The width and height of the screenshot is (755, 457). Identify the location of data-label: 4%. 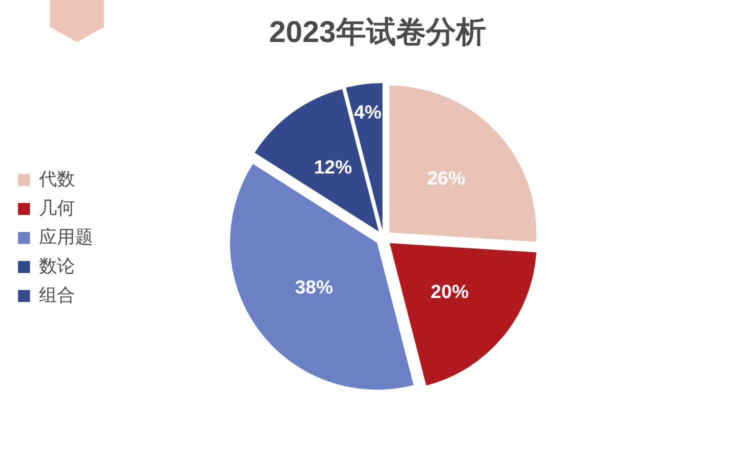
(368, 113).